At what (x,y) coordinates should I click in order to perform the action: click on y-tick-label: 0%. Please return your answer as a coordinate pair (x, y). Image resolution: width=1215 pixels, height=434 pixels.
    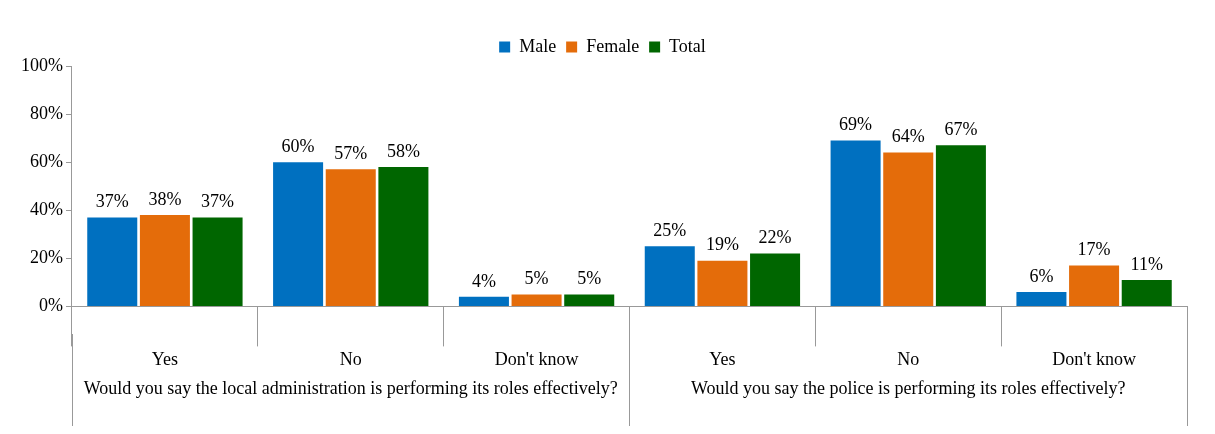
    Looking at the image, I should click on (50, 305).